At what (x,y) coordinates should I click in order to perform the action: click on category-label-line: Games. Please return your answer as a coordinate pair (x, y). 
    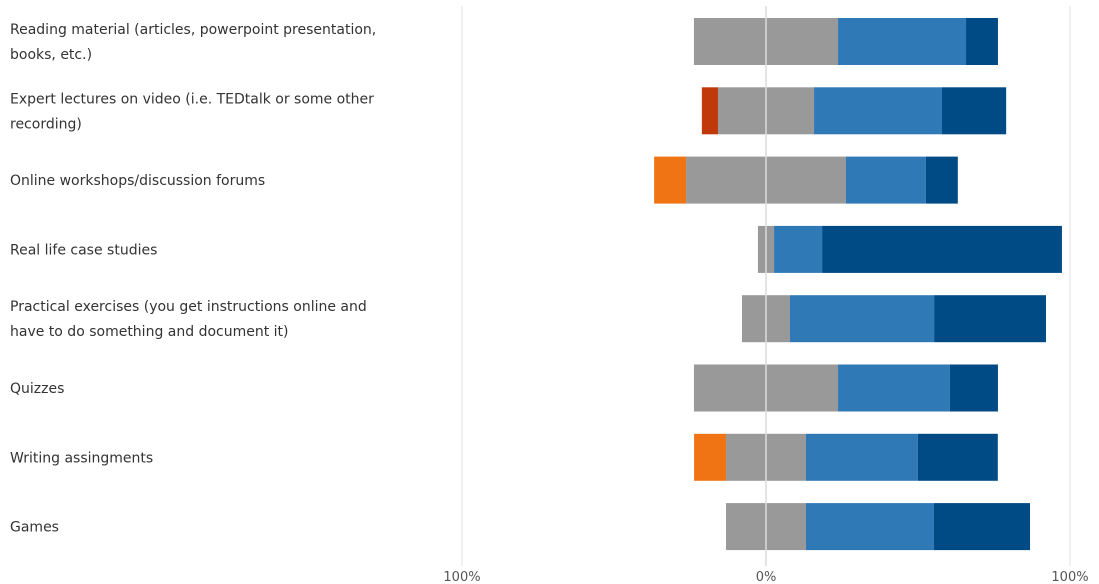
    Looking at the image, I should click on (34, 528).